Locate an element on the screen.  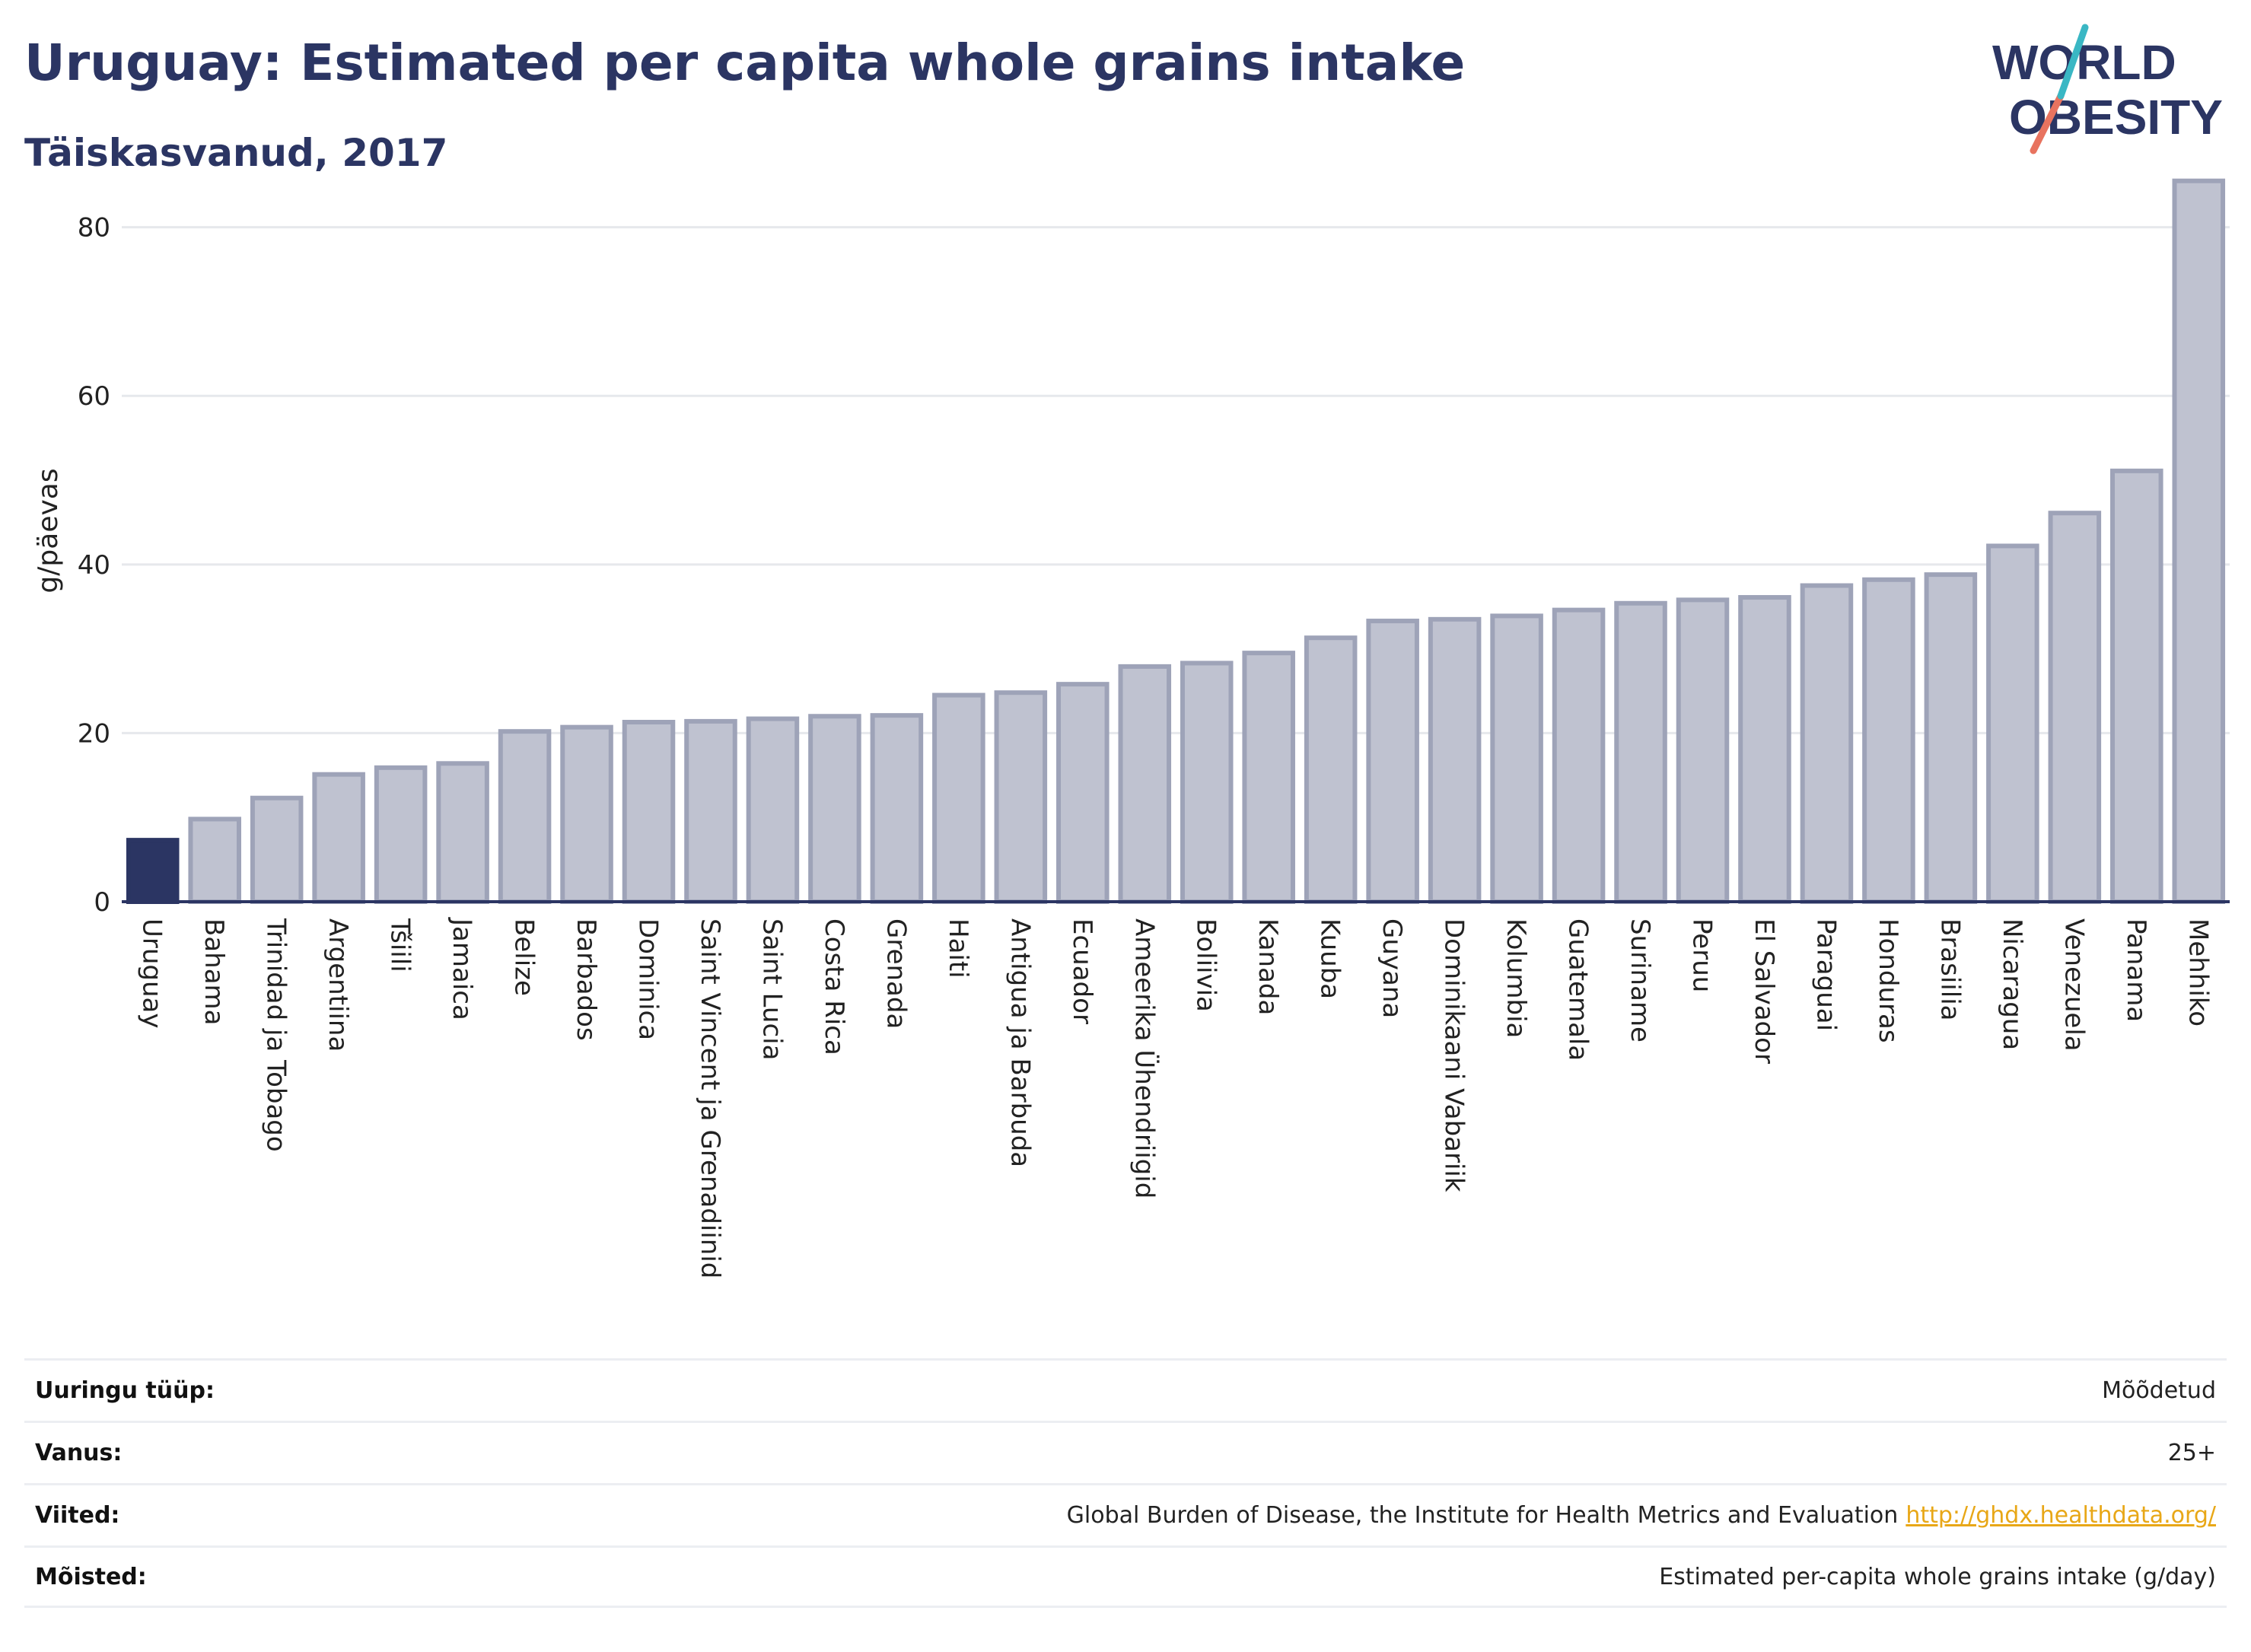
bar-mehhiko is located at coordinates (2199, 541).